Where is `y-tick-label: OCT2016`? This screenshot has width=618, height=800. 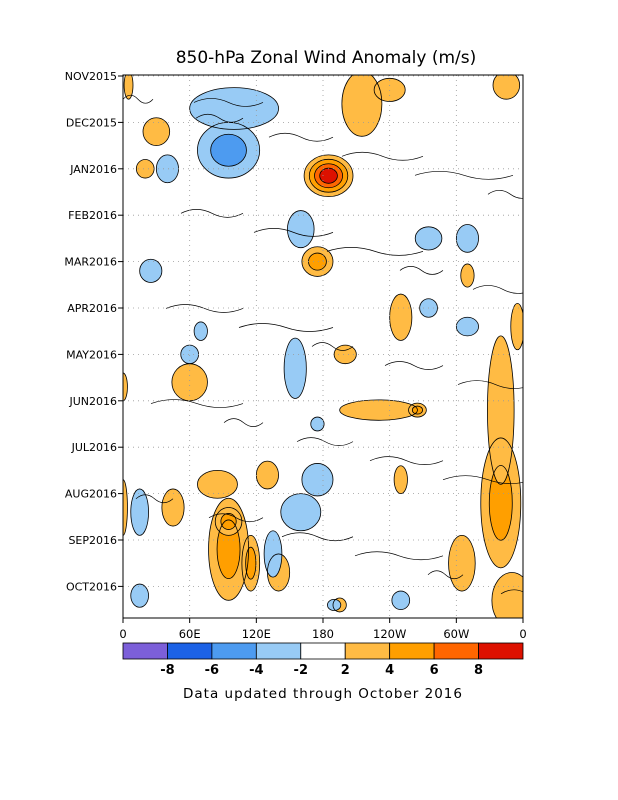 y-tick-label: OCT2016 is located at coordinates (91, 586).